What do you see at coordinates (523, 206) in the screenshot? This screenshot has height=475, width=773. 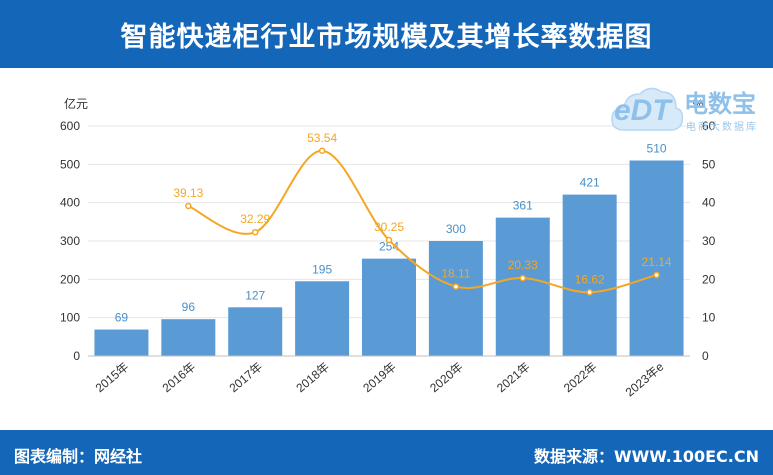 I see `bar-value-label: 361` at bounding box center [523, 206].